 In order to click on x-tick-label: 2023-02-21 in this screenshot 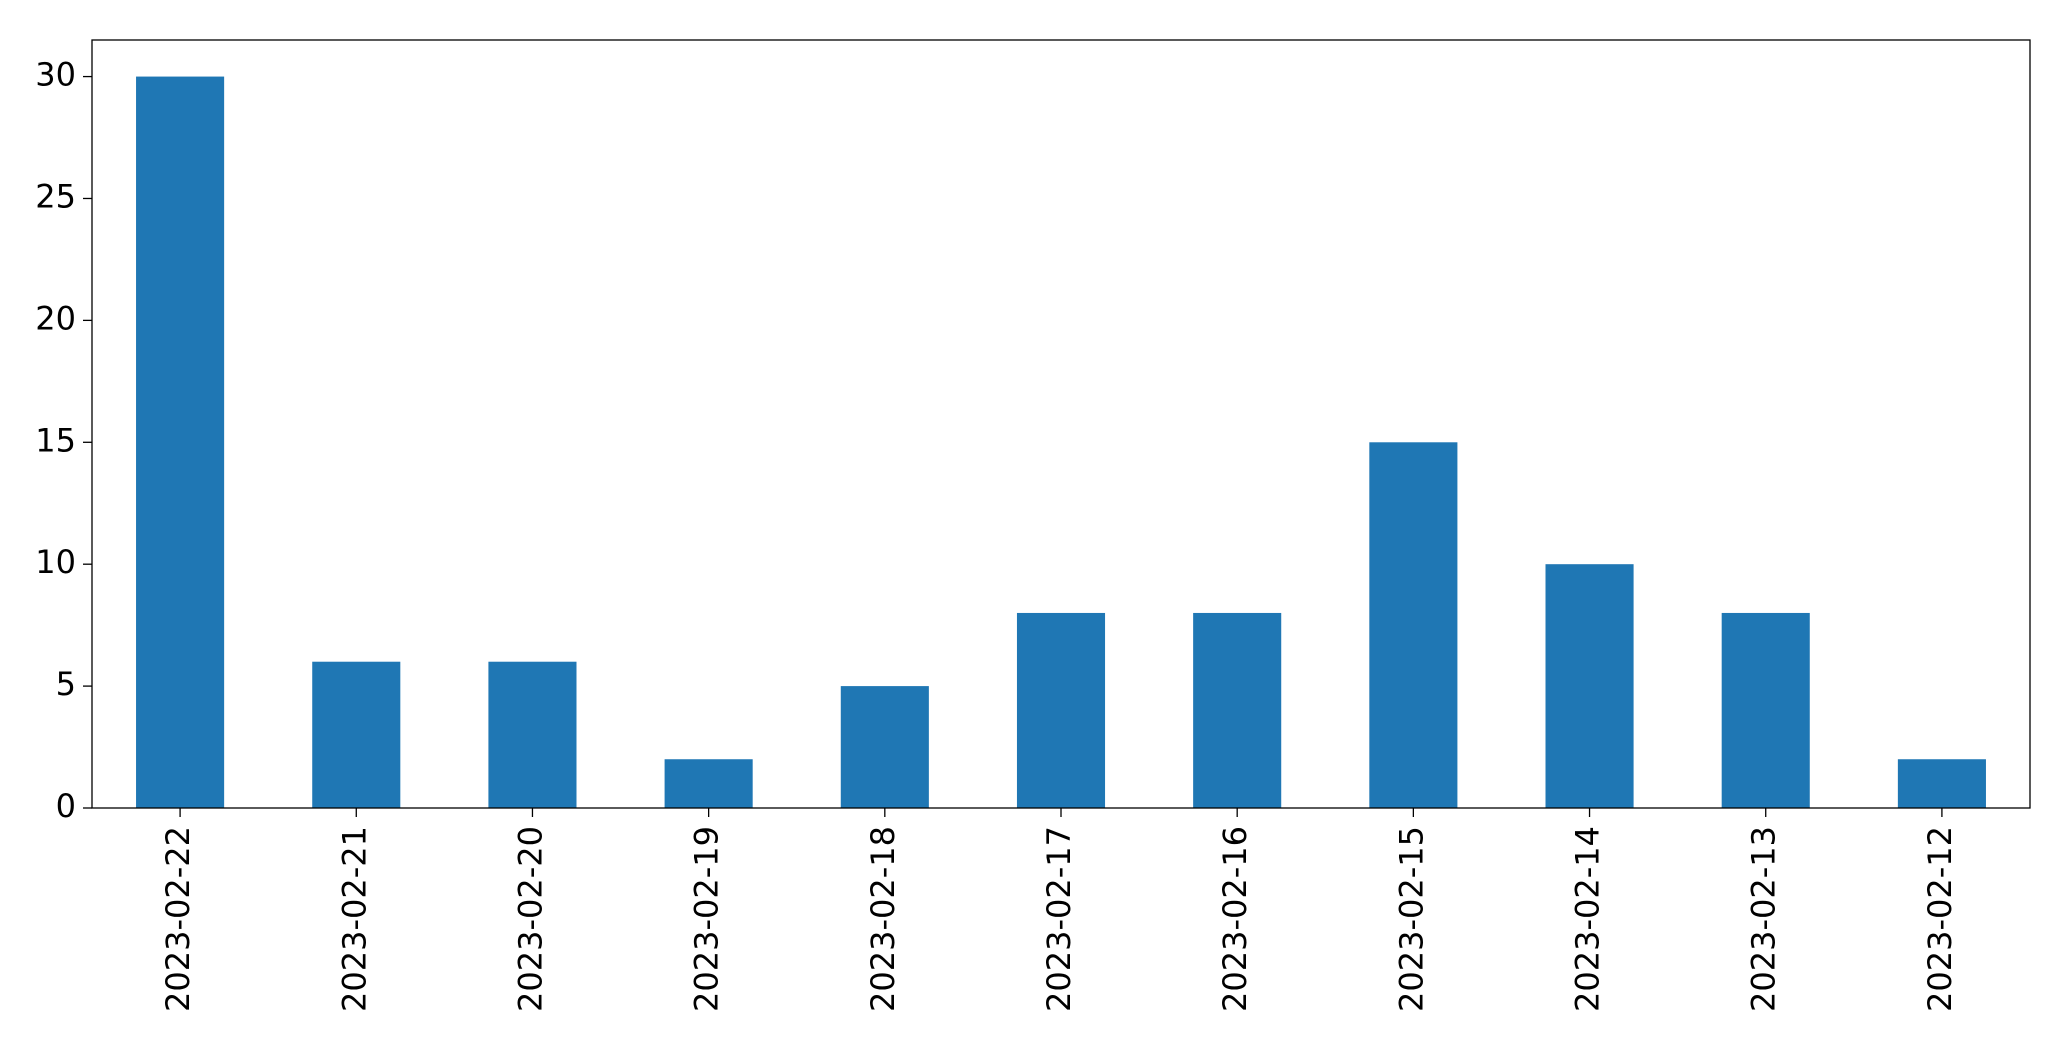, I will do `click(354, 919)`.